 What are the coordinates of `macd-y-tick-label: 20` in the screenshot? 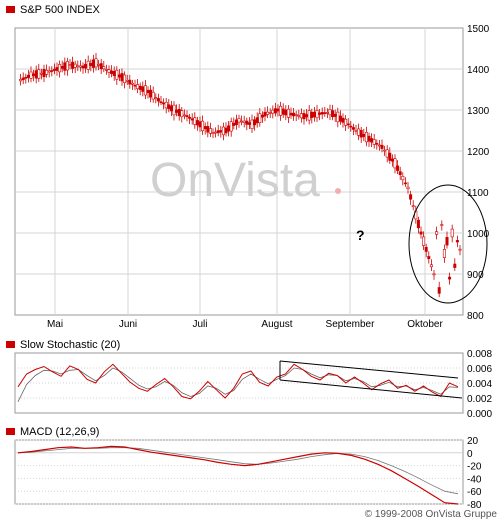 It's located at (473, 441).